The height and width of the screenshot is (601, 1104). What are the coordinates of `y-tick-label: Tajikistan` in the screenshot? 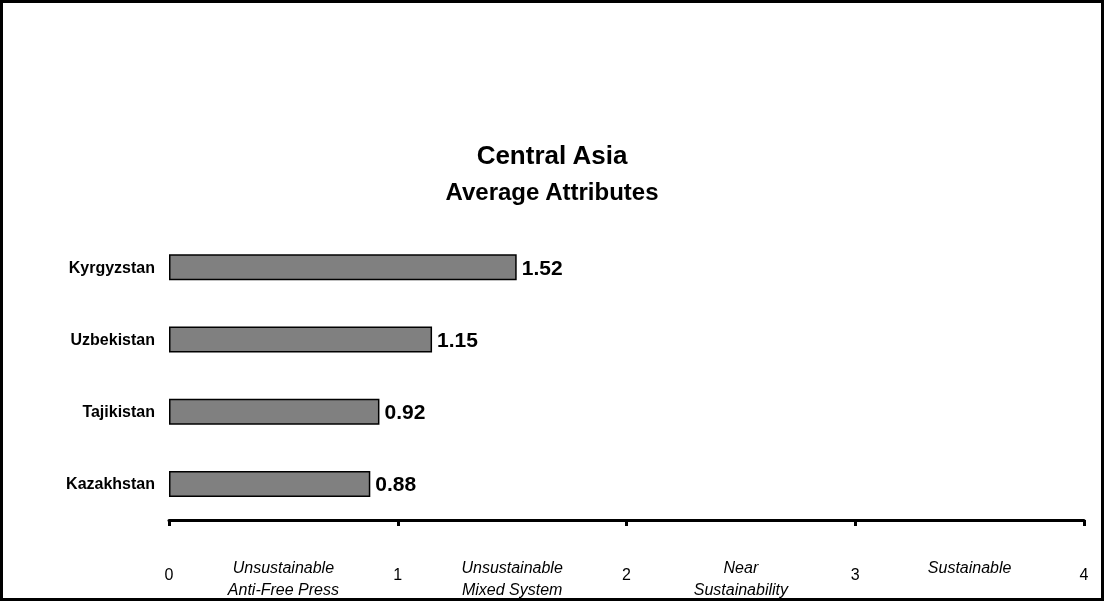 It's located at (118, 412).